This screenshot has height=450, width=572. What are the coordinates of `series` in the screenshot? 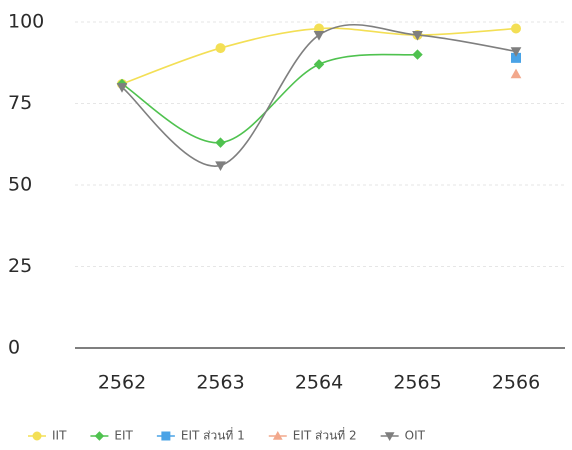 It's located at (516, 73).